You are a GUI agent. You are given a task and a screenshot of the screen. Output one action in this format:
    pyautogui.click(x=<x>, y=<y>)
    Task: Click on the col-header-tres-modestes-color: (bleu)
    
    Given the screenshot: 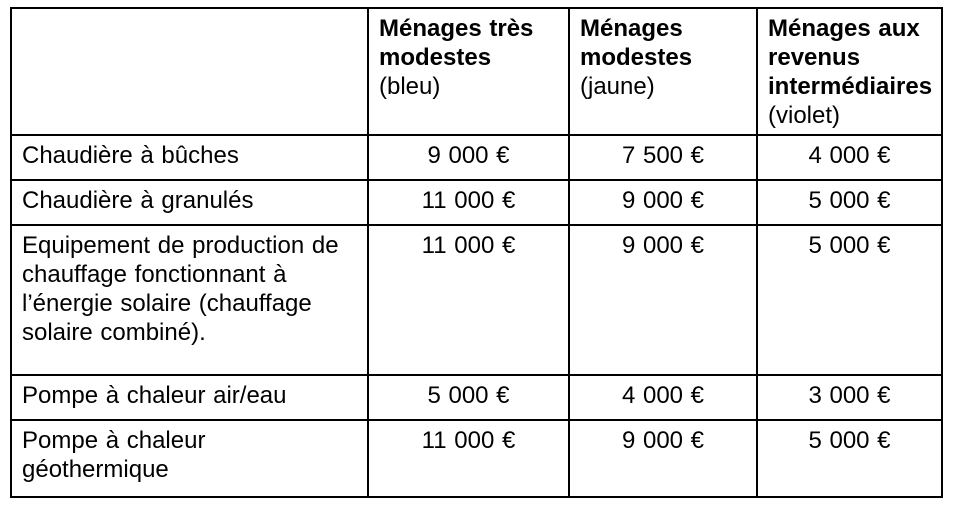 What is the action you would take?
    pyautogui.click(x=410, y=86)
    